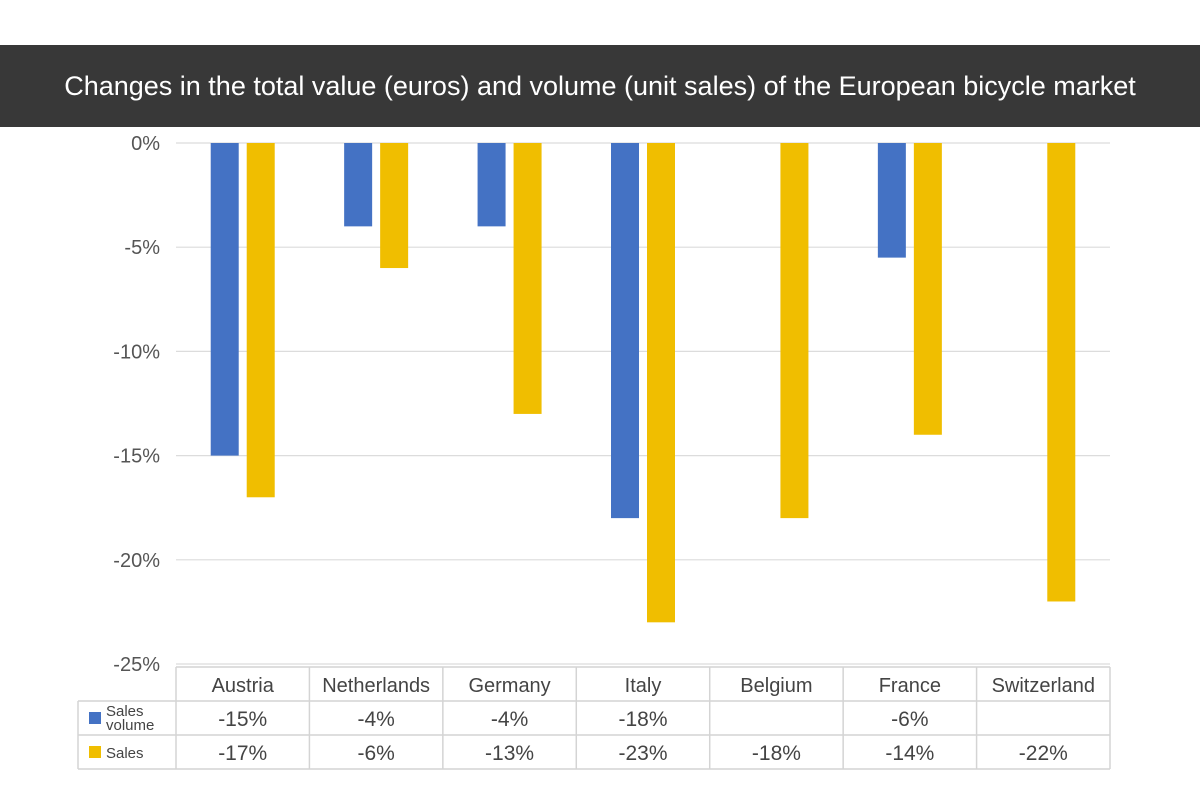 This screenshot has height=800, width=1200. What do you see at coordinates (642, 753) in the screenshot?
I see `data-label: -23%` at bounding box center [642, 753].